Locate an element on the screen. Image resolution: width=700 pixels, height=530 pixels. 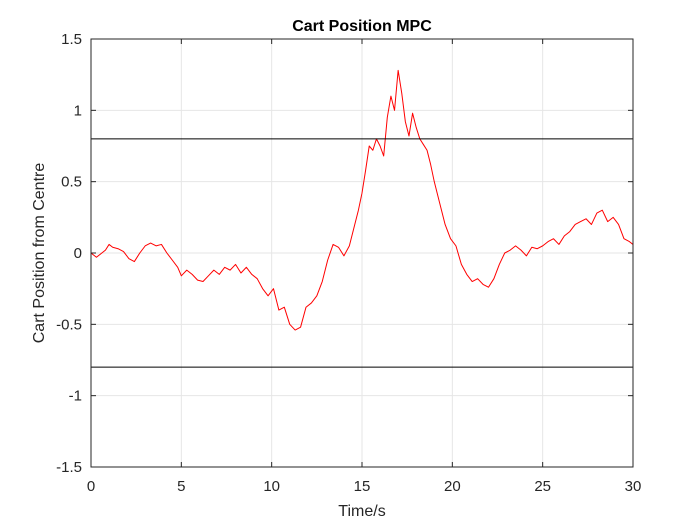
y-tick-label: 0 is located at coordinates (78, 253).